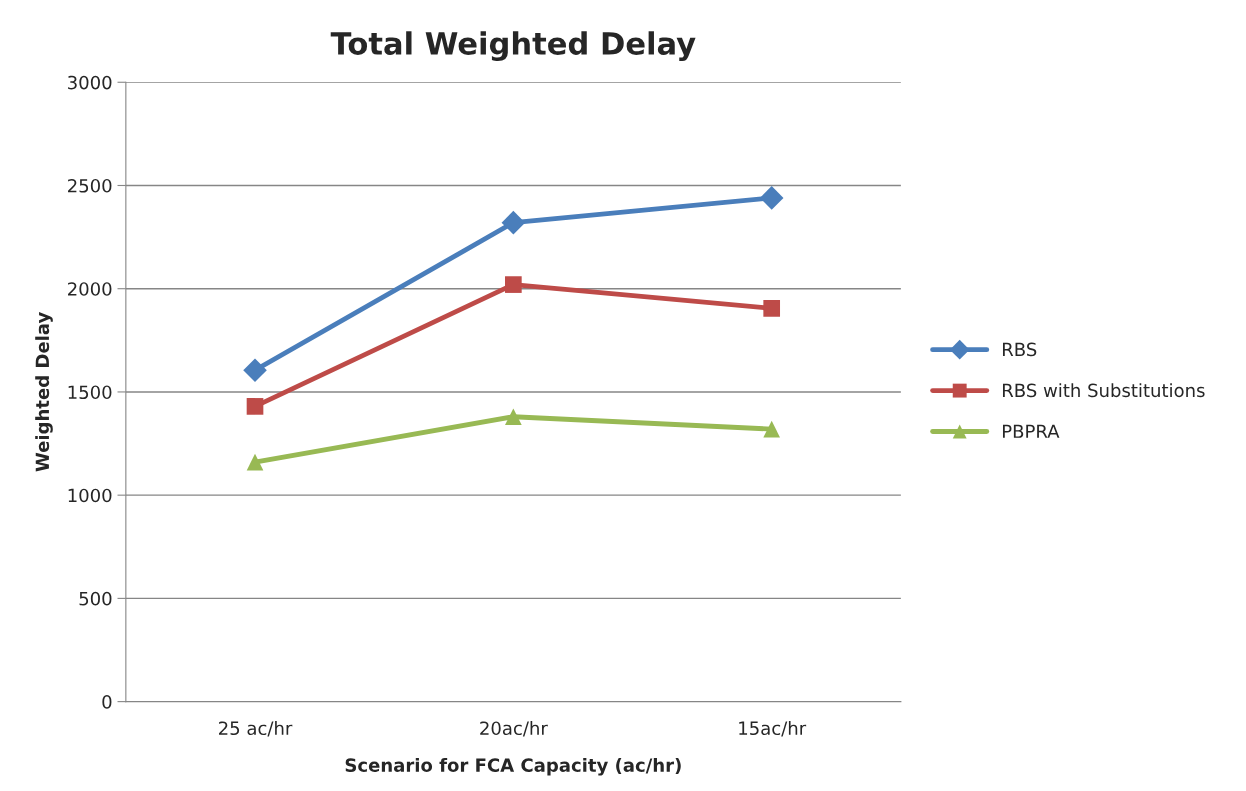 This screenshot has width=1246, height=791. I want to click on y-tick-label: 0, so click(107, 702).